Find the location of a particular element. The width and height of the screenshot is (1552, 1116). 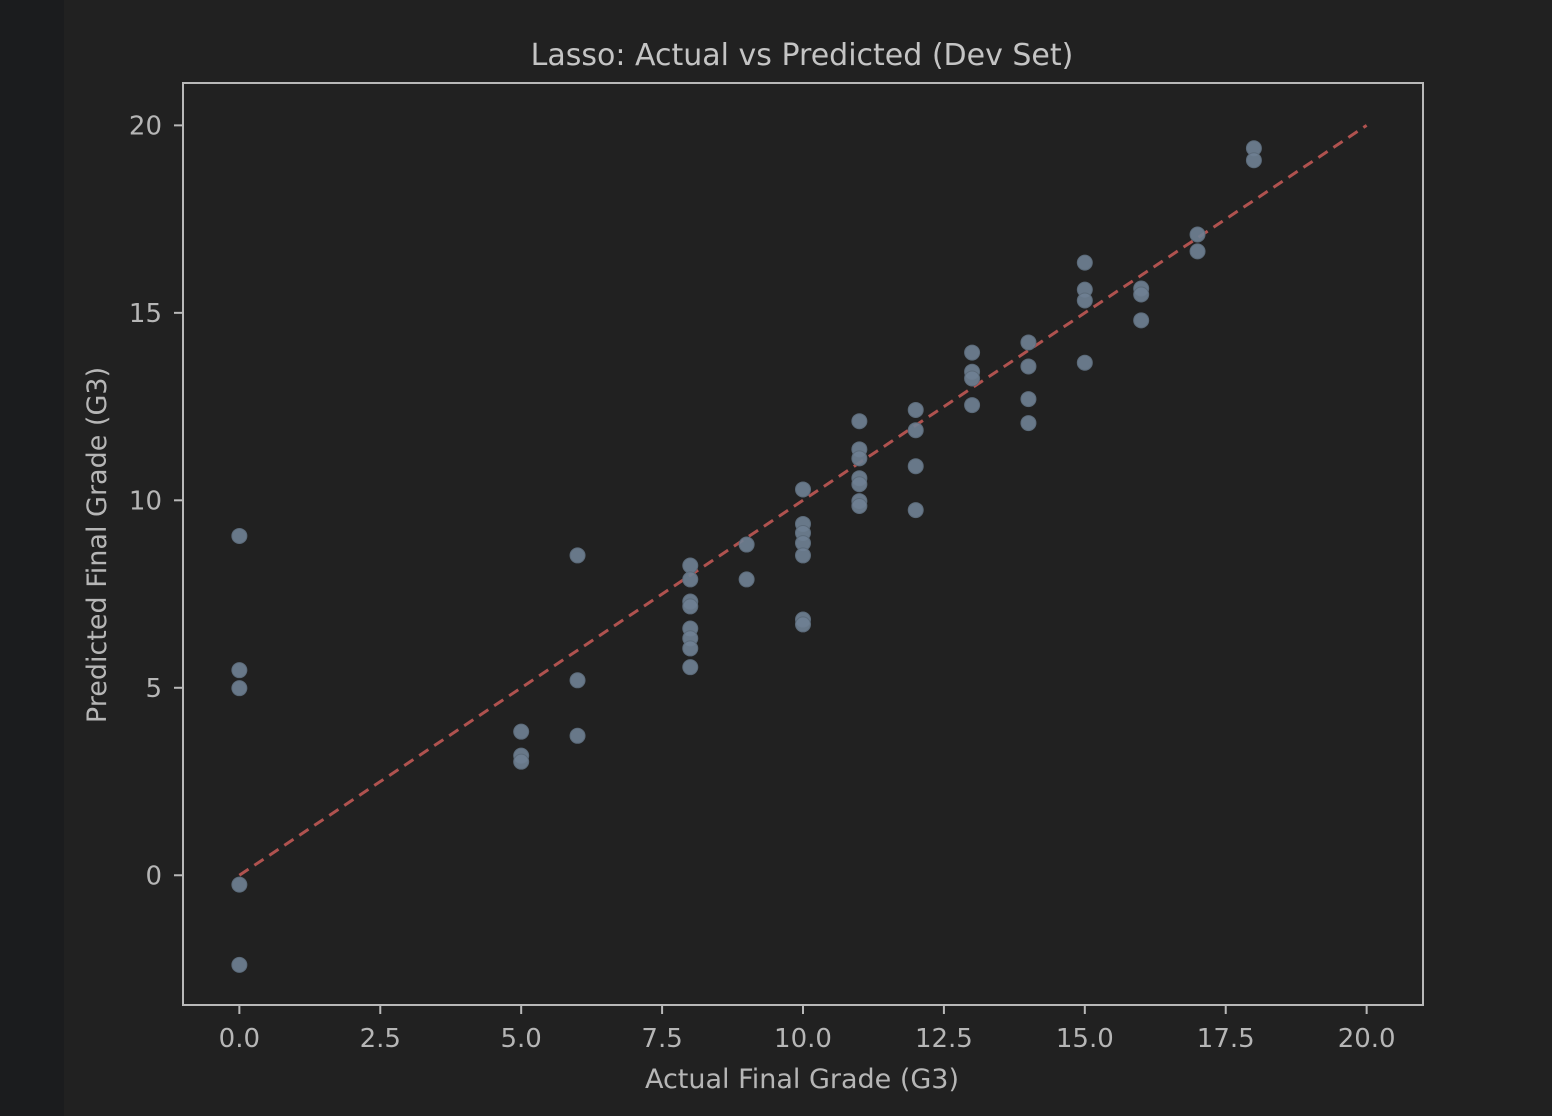

x-tick-label: 2.5 is located at coordinates (380, 1039).